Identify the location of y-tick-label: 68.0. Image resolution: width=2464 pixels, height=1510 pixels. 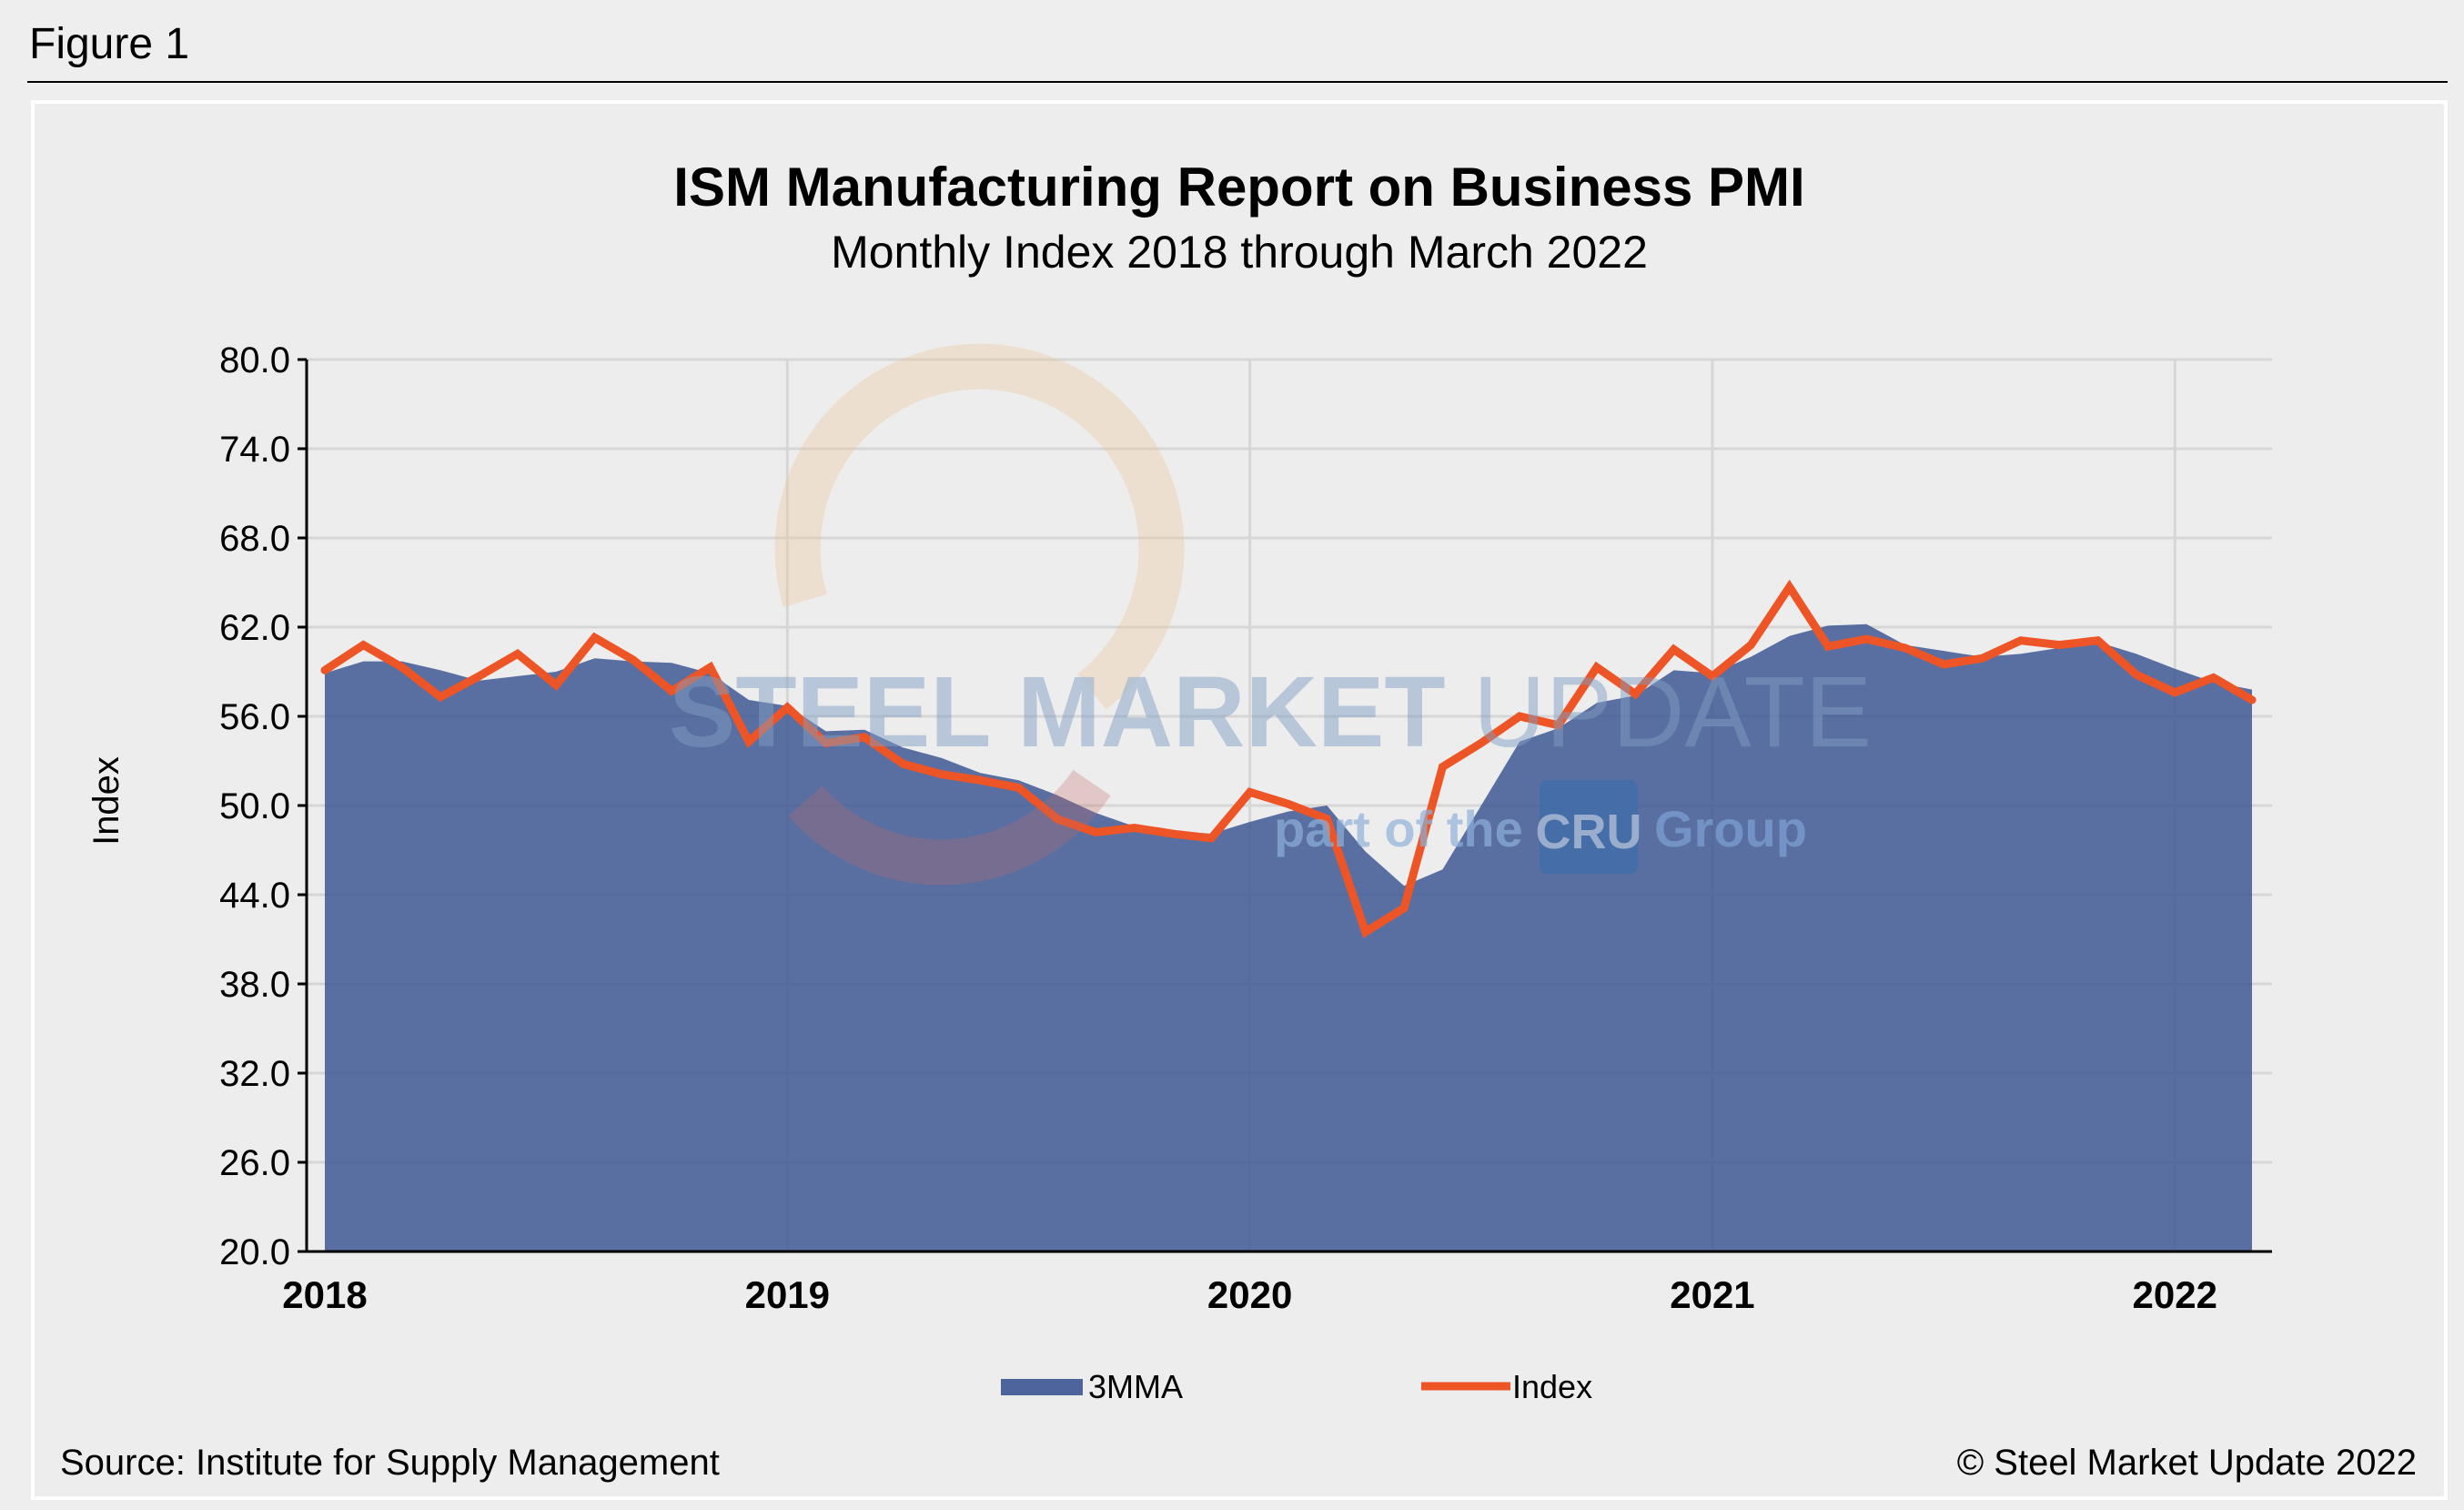
(254, 539).